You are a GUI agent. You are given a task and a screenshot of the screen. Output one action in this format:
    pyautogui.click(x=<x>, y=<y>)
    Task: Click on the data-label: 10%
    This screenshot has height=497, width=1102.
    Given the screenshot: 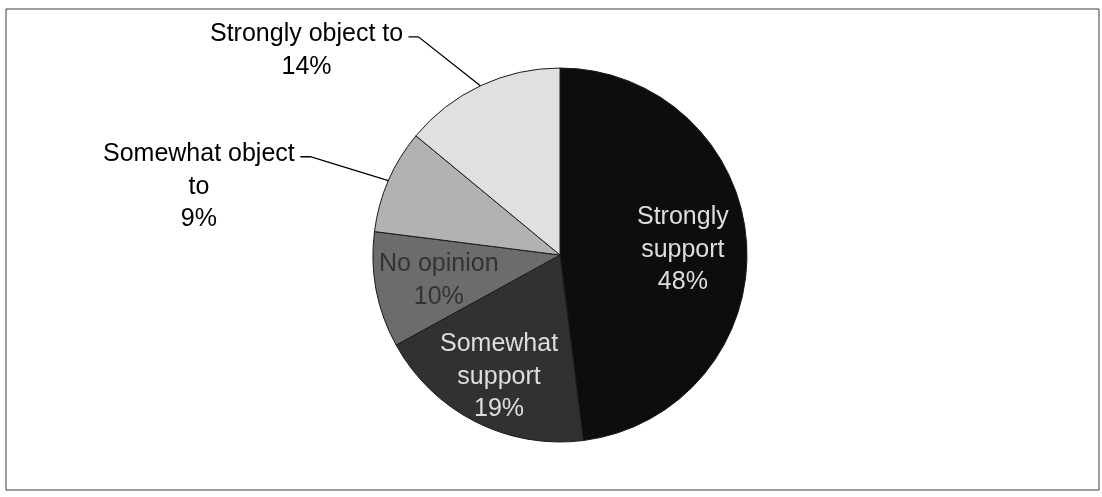 What is the action you would take?
    pyautogui.click(x=438, y=294)
    